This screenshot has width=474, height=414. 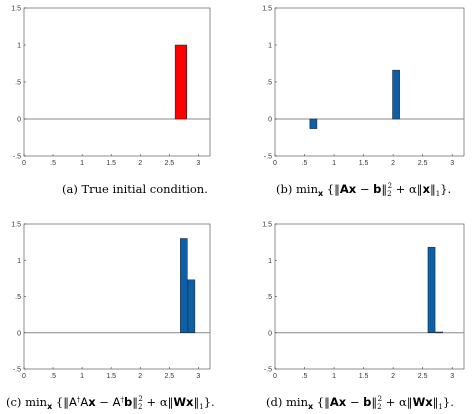 What do you see at coordinates (53, 163) in the screenshot?
I see `panel-a-xtick-label-1: .5` at bounding box center [53, 163].